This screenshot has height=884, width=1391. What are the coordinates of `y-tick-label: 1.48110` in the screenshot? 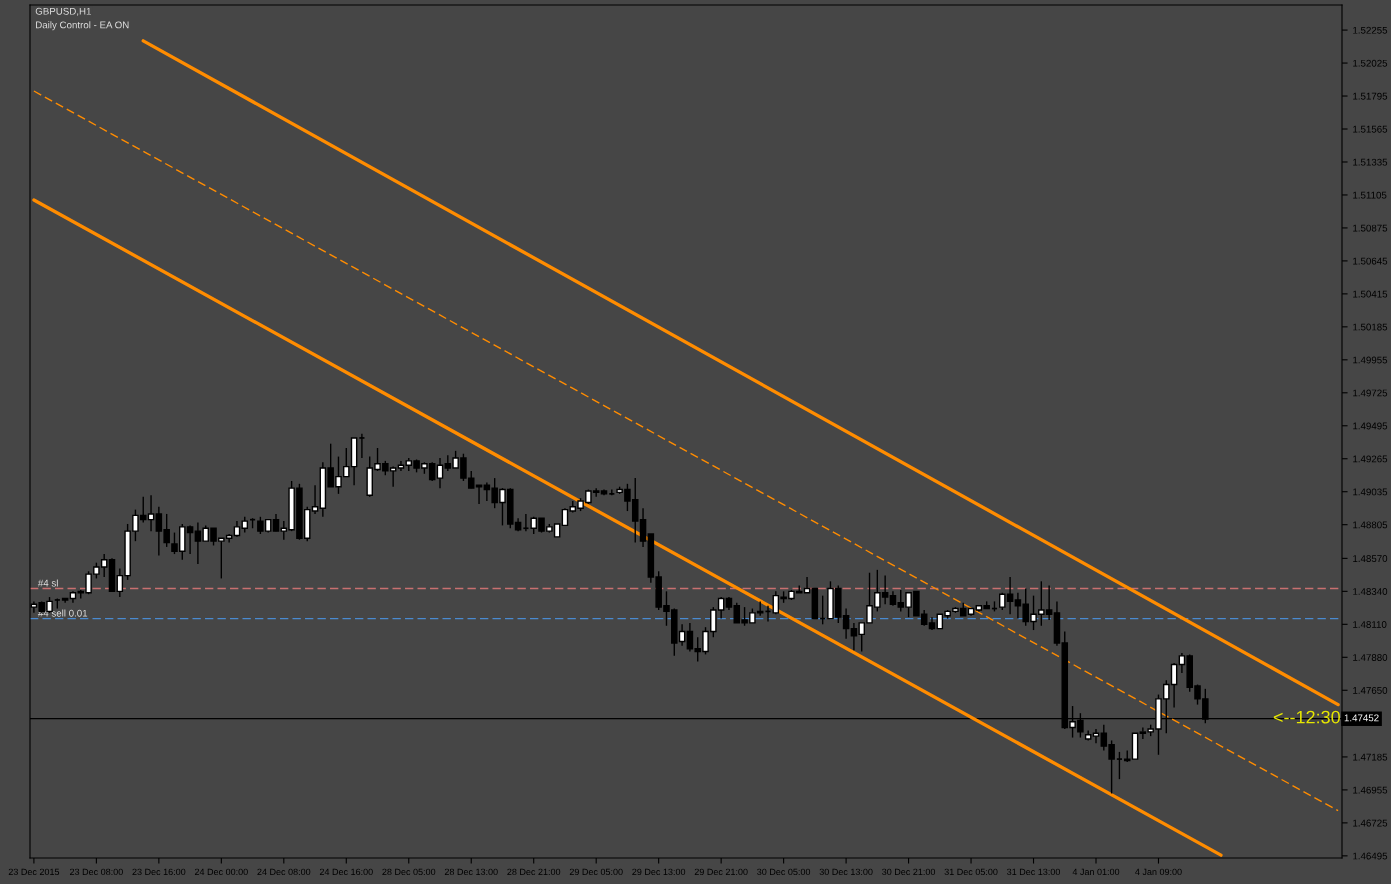 It's located at (1370, 624).